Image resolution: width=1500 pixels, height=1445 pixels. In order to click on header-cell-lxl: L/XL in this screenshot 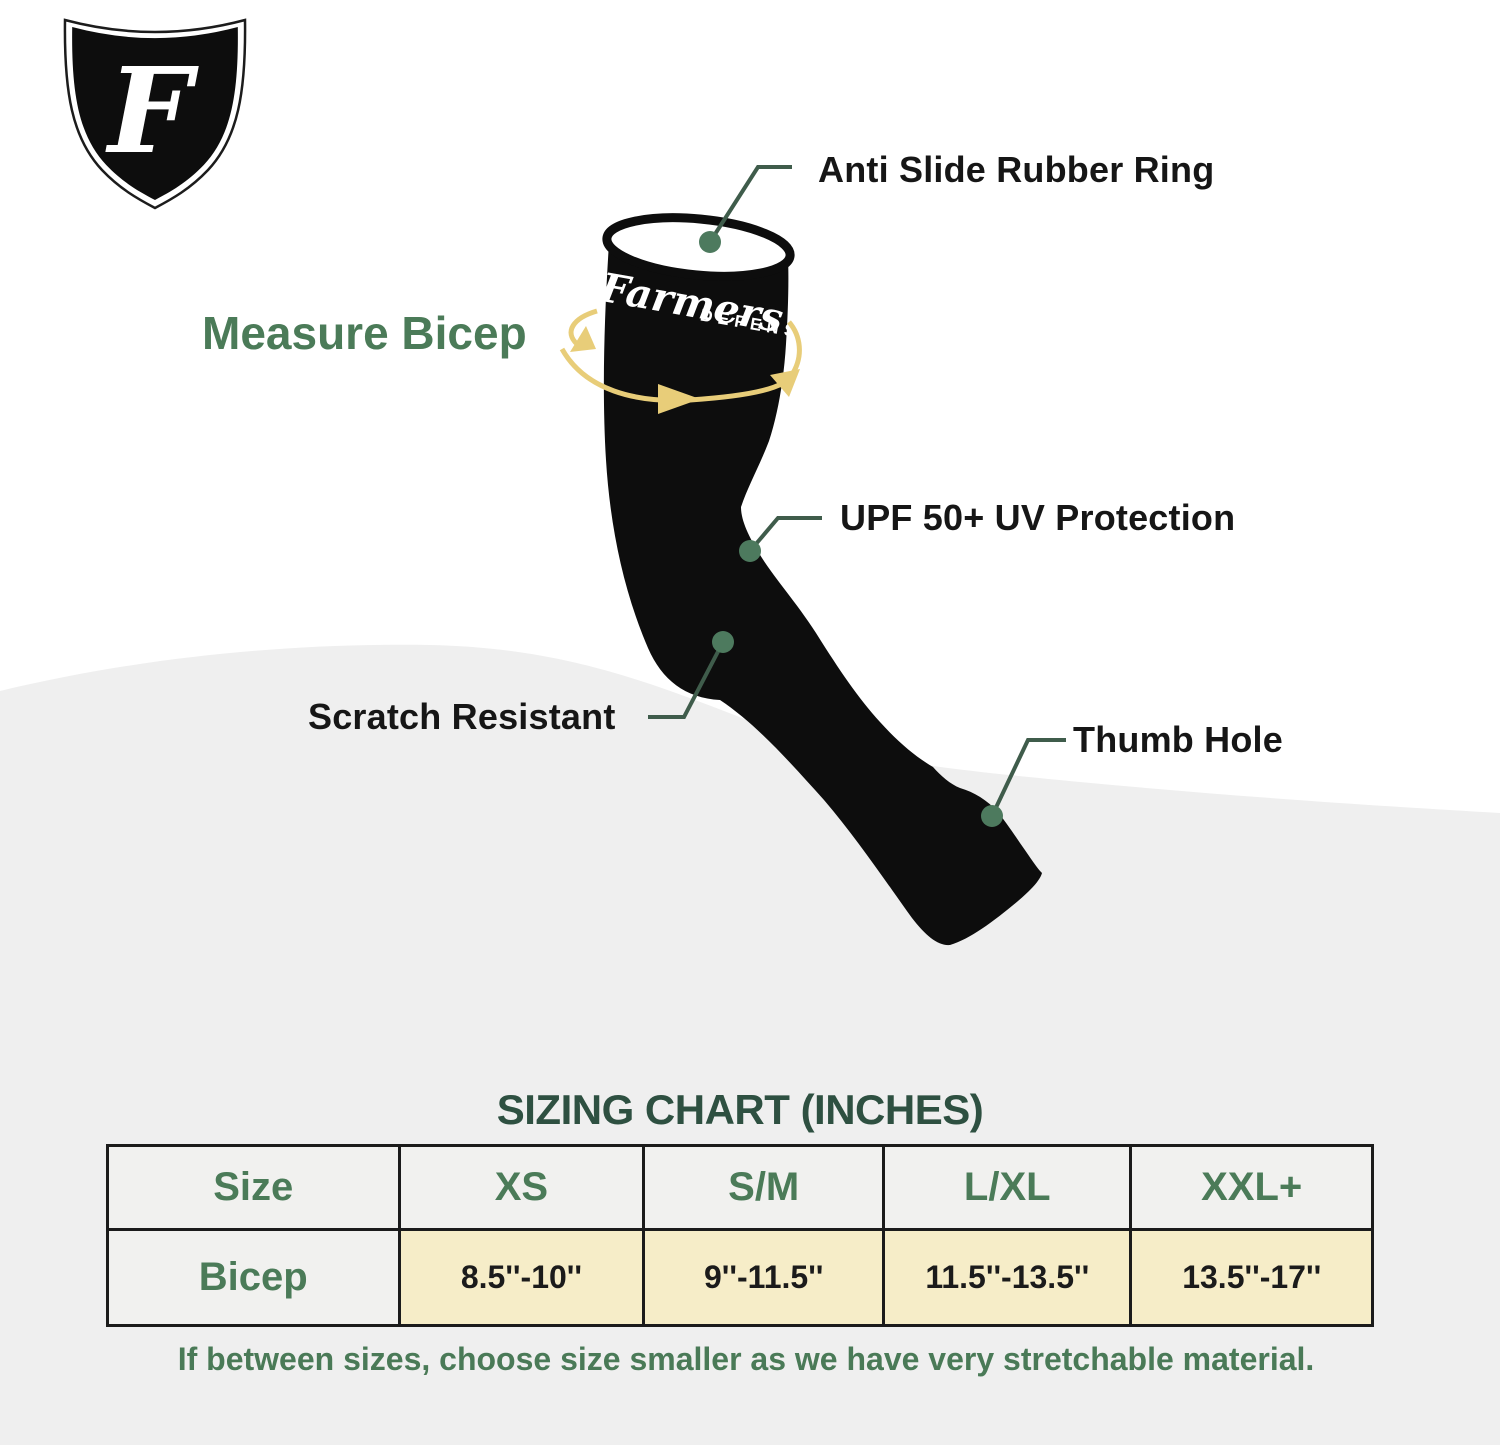, I will do `click(1009, 1188)`.